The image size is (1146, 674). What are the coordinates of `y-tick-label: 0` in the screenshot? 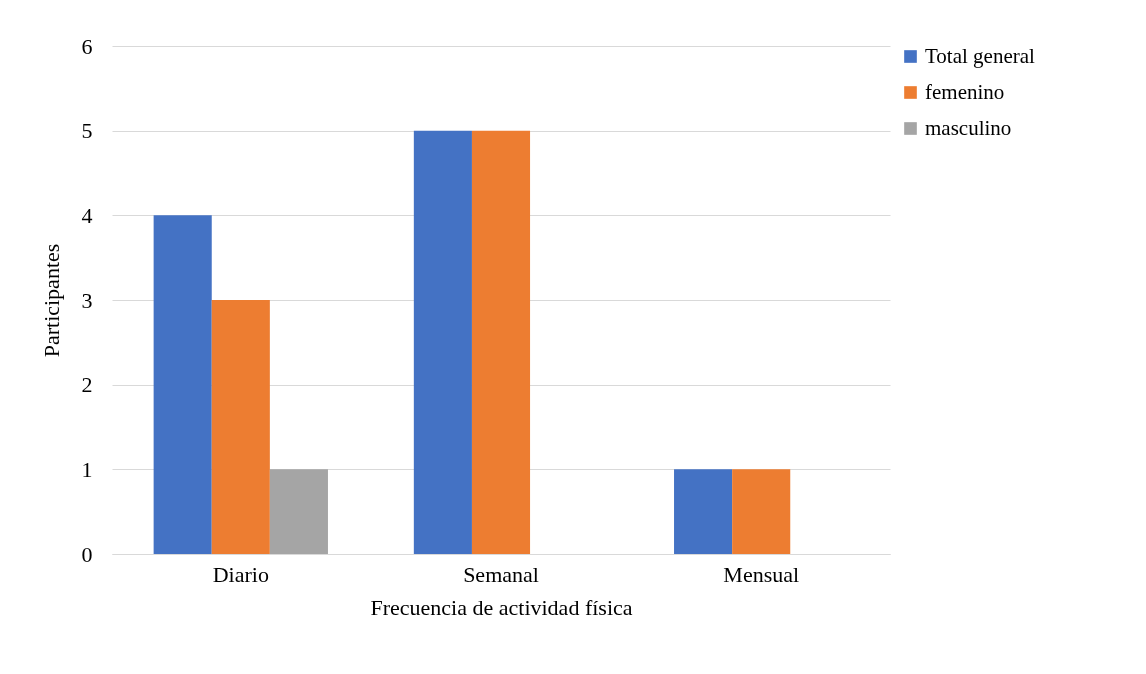 It's located at (87, 554).